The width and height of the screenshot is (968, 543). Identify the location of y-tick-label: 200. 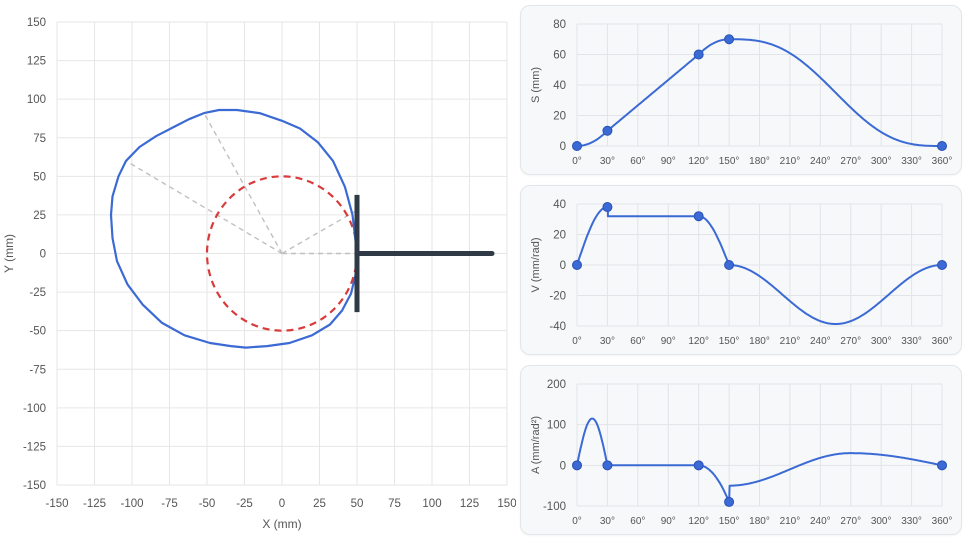
(556, 385).